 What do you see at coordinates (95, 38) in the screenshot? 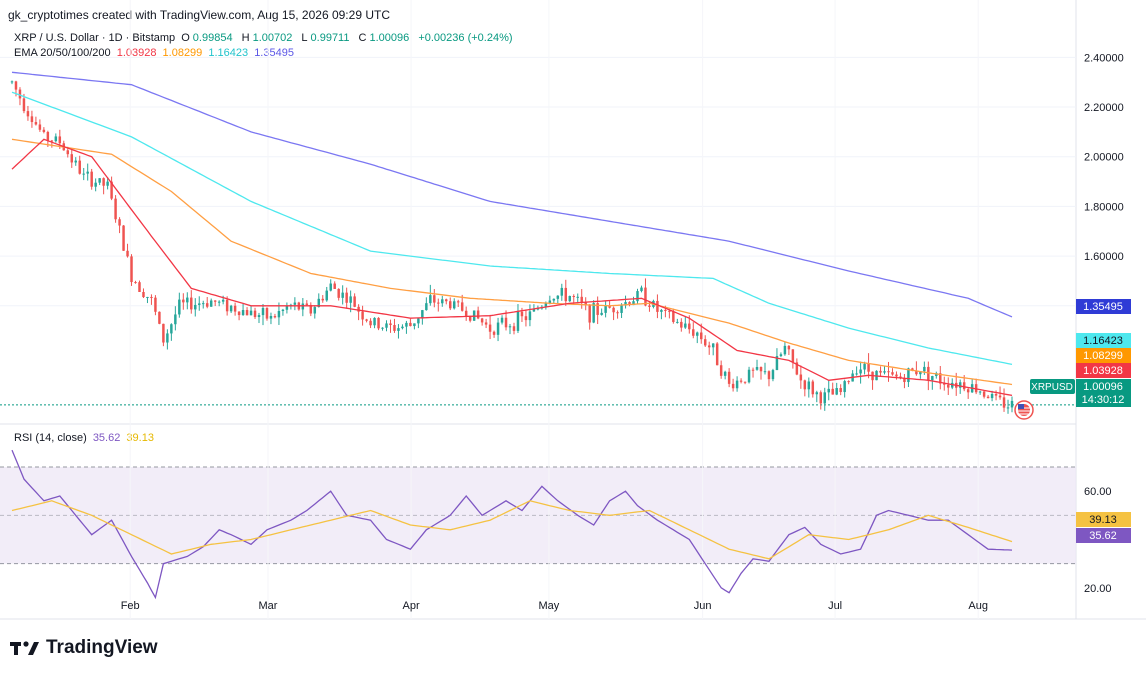
I see `symbol-label: XRP / U.S. Dollar · 1D · Bitstamp` at bounding box center [95, 38].